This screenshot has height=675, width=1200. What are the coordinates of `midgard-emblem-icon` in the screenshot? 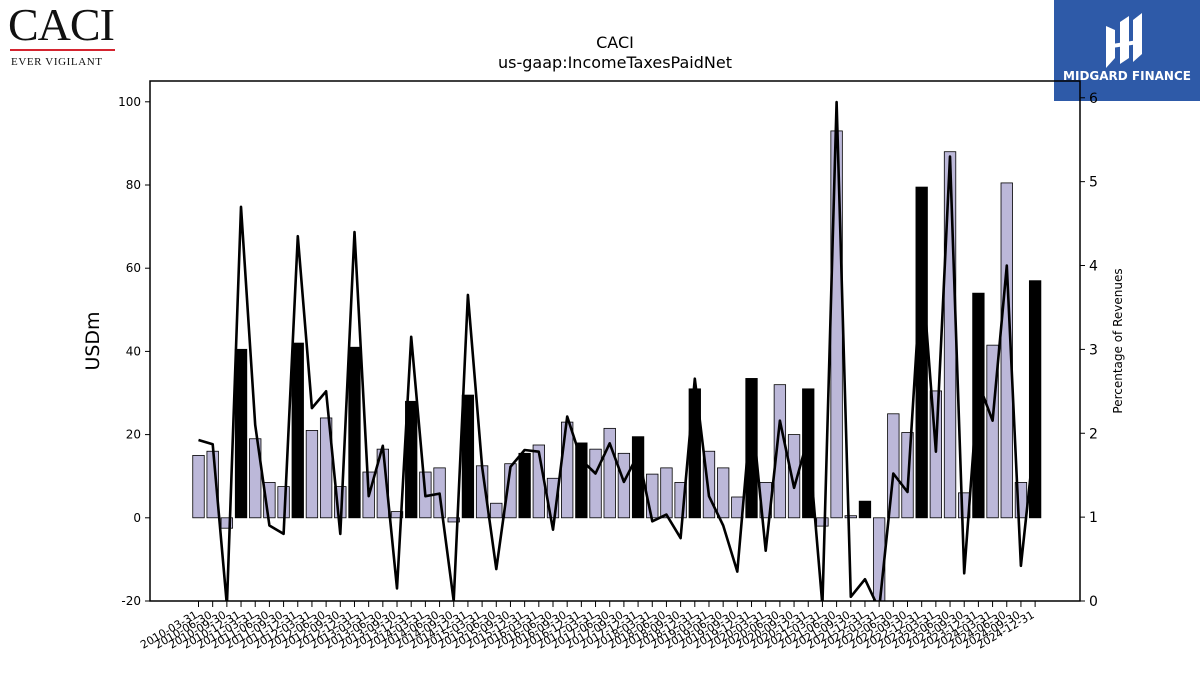 It's located at (1124, 40).